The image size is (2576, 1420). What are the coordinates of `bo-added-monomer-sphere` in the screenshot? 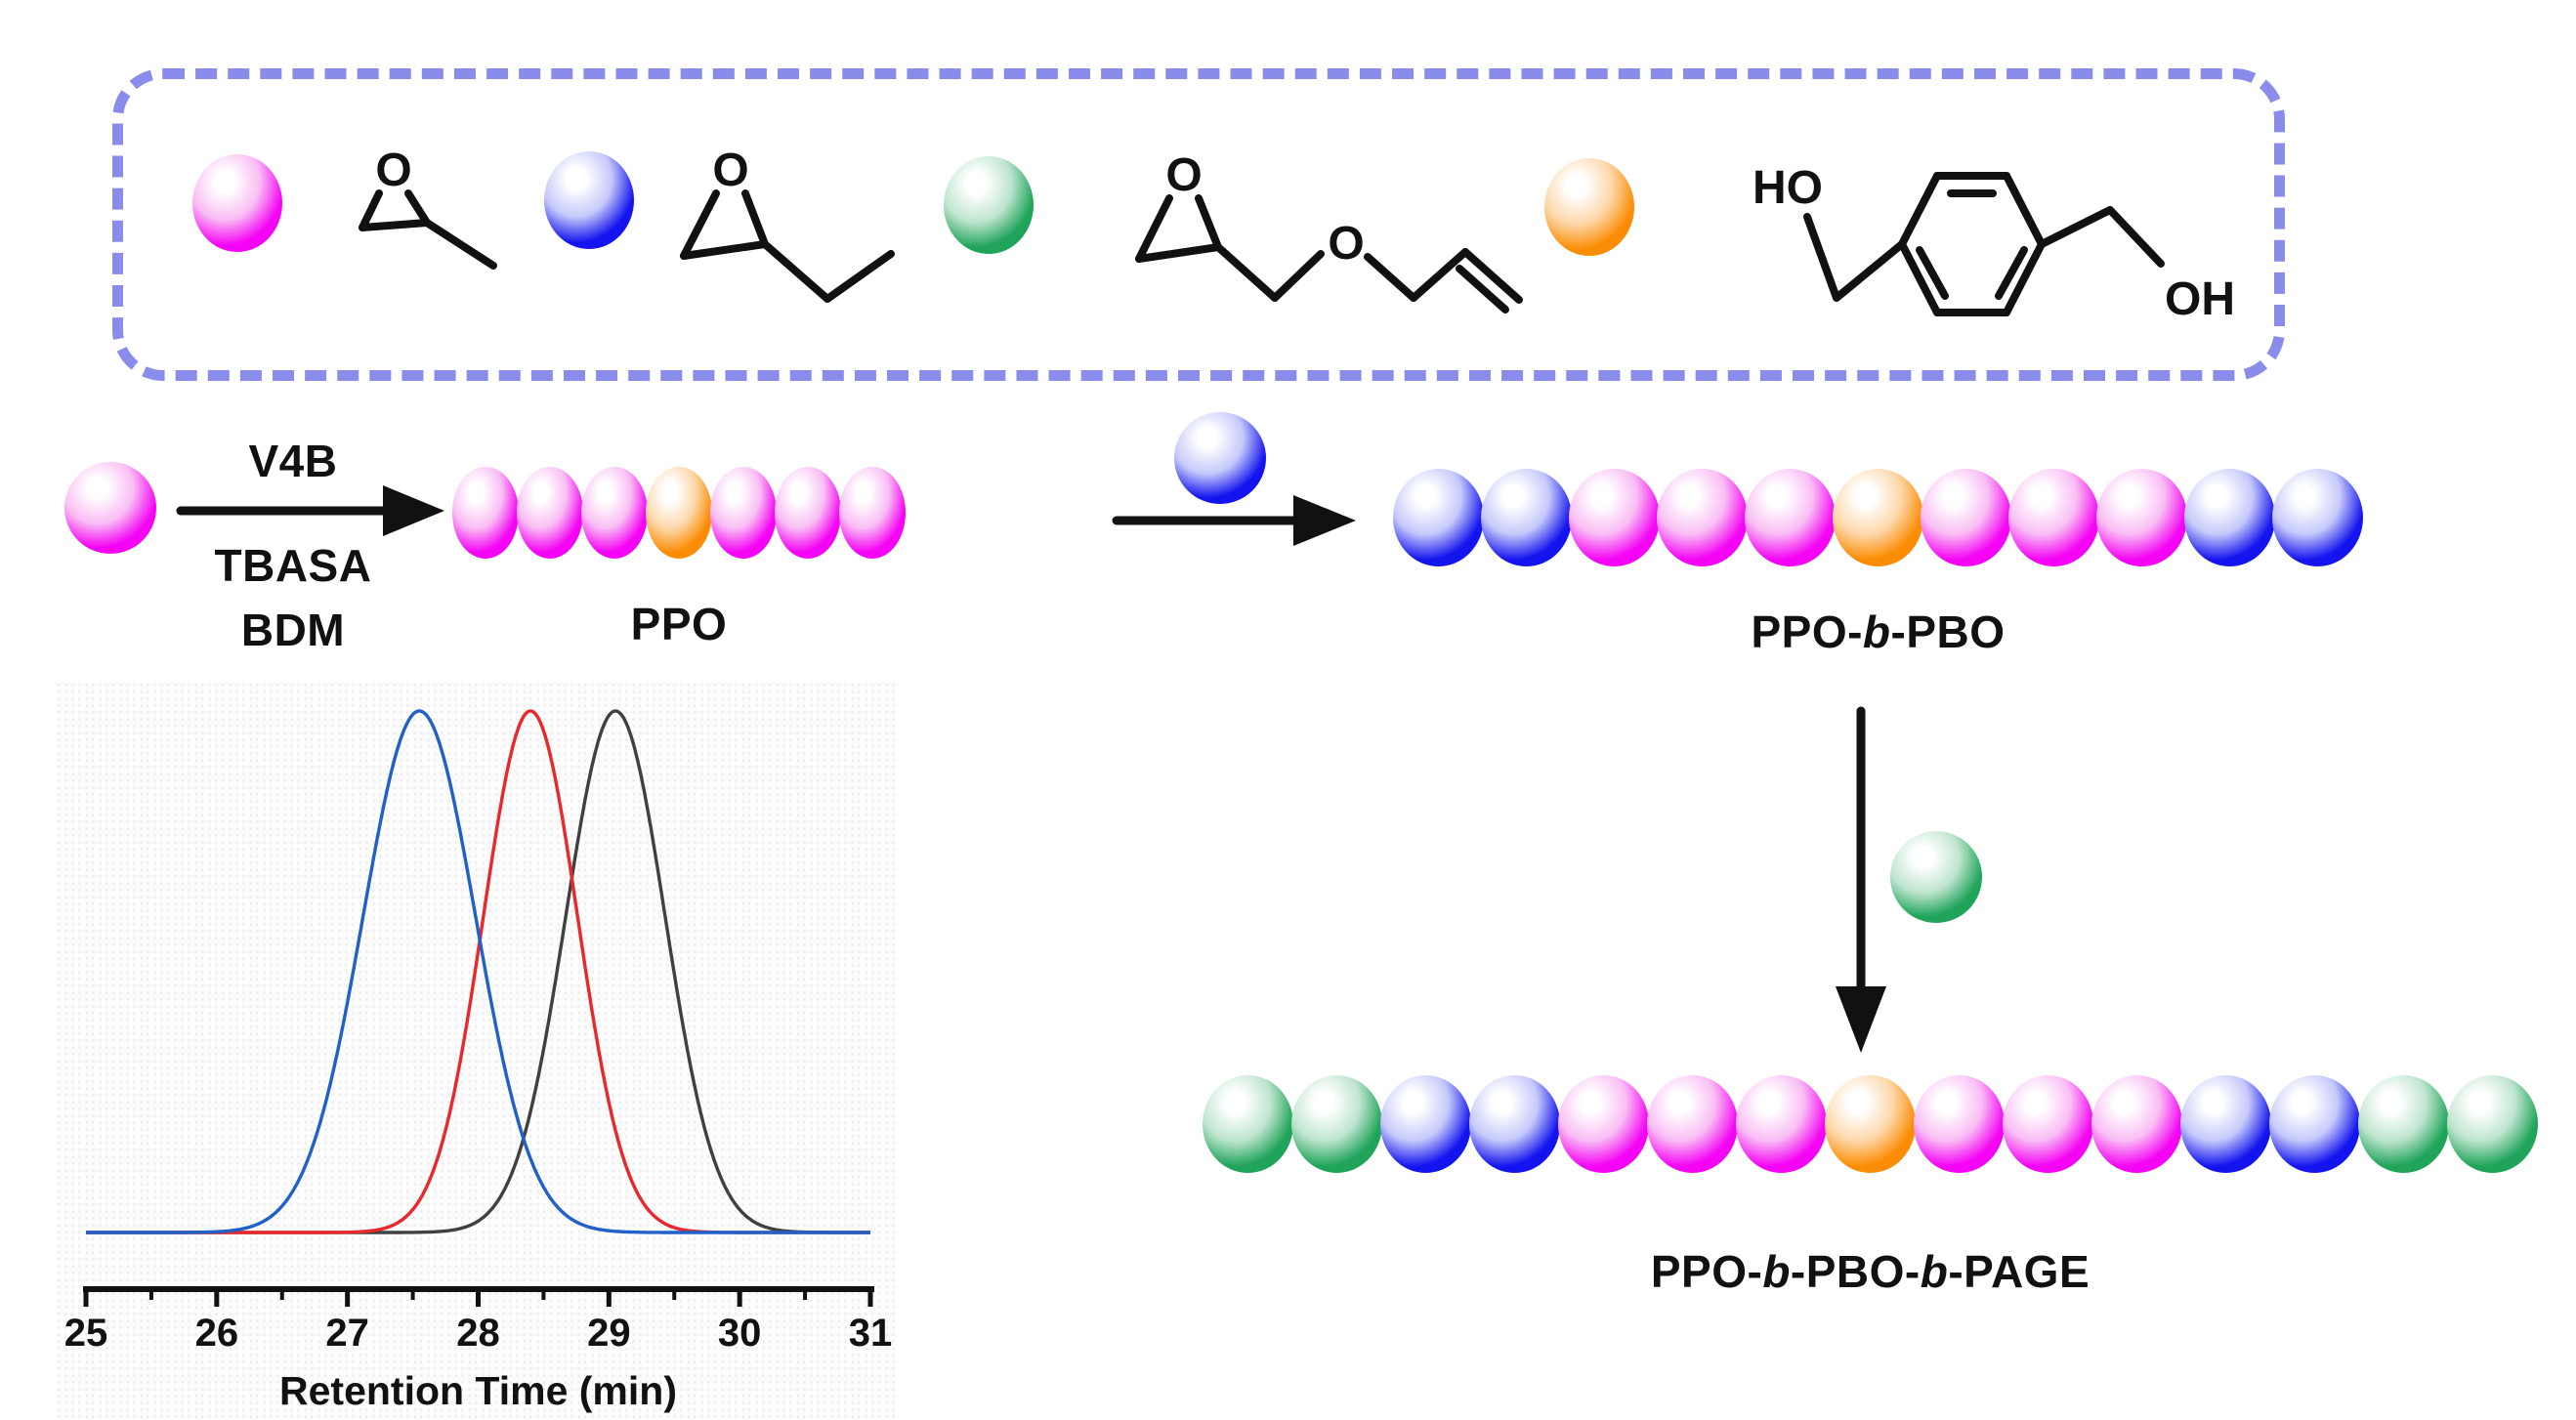 It's located at (1220, 458).